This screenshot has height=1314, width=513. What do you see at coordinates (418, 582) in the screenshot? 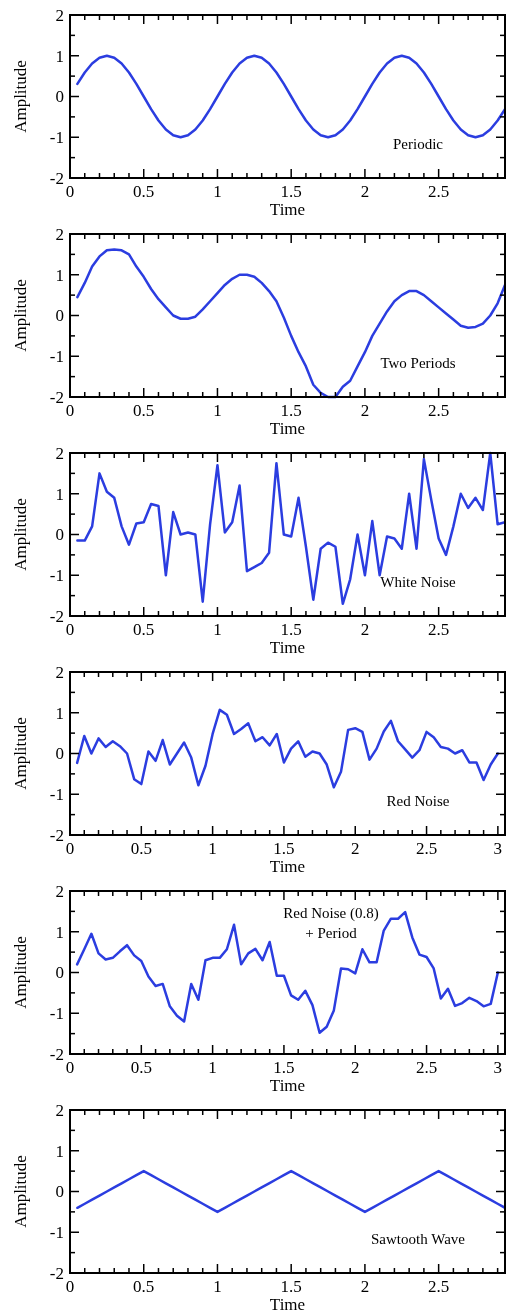
I see `annotation: White Noise` at bounding box center [418, 582].